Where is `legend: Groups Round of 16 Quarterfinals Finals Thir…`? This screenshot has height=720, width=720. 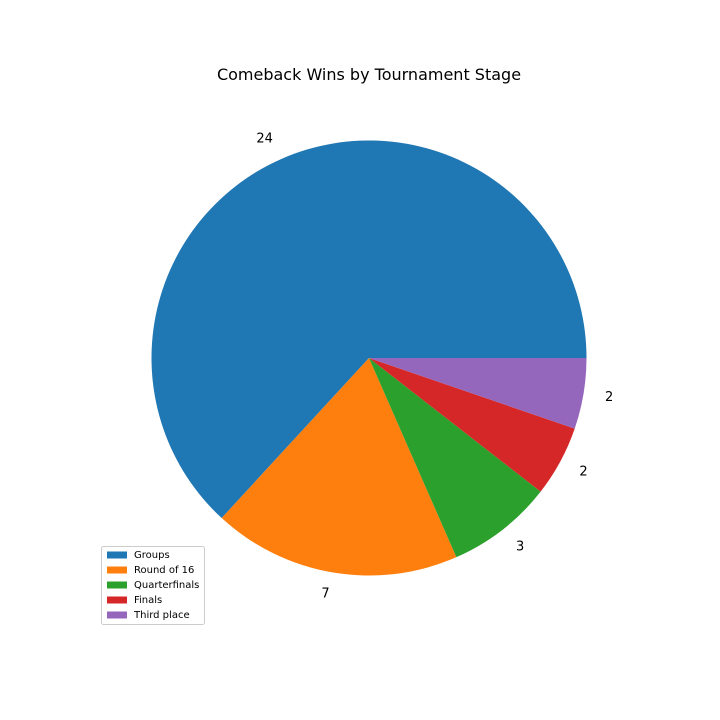 legend: Groups Round of 16 Quarterfinals Finals Thir… is located at coordinates (153, 585).